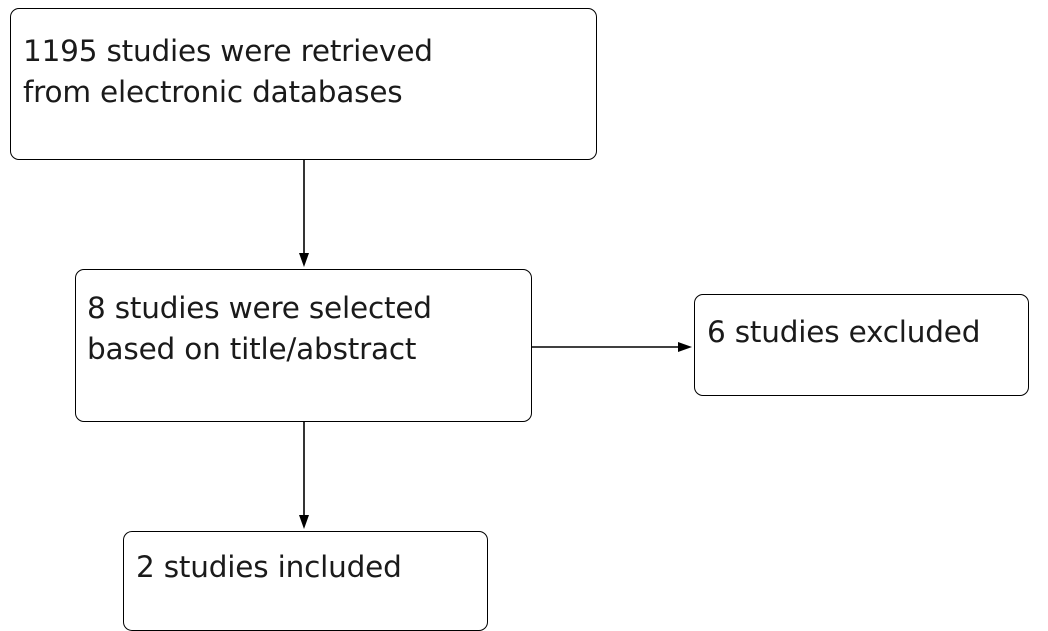 This screenshot has width=1048, height=631. I want to click on edge-retrieved-to-selected, so click(304, 213).